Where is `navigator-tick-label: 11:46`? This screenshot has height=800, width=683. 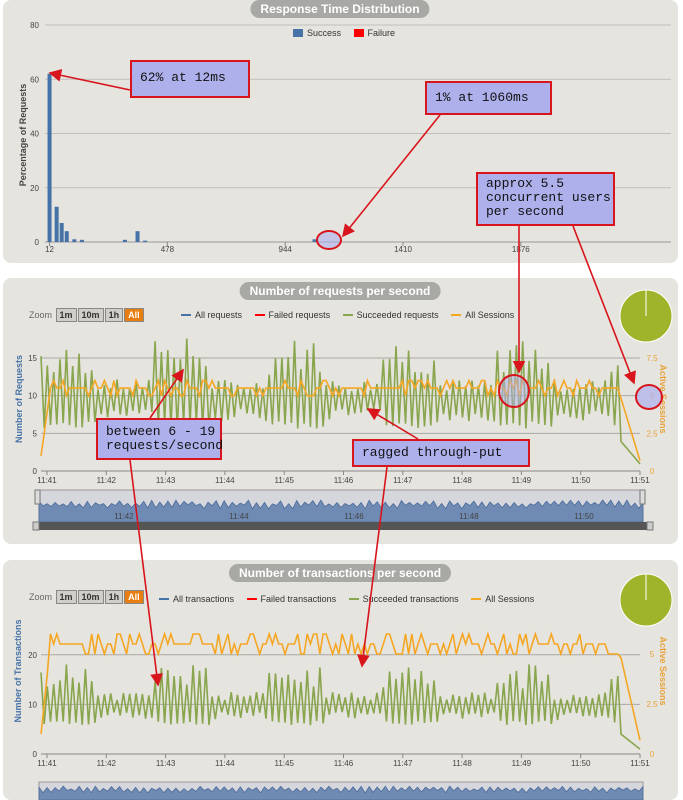 navigator-tick-label: 11:46 is located at coordinates (354, 516).